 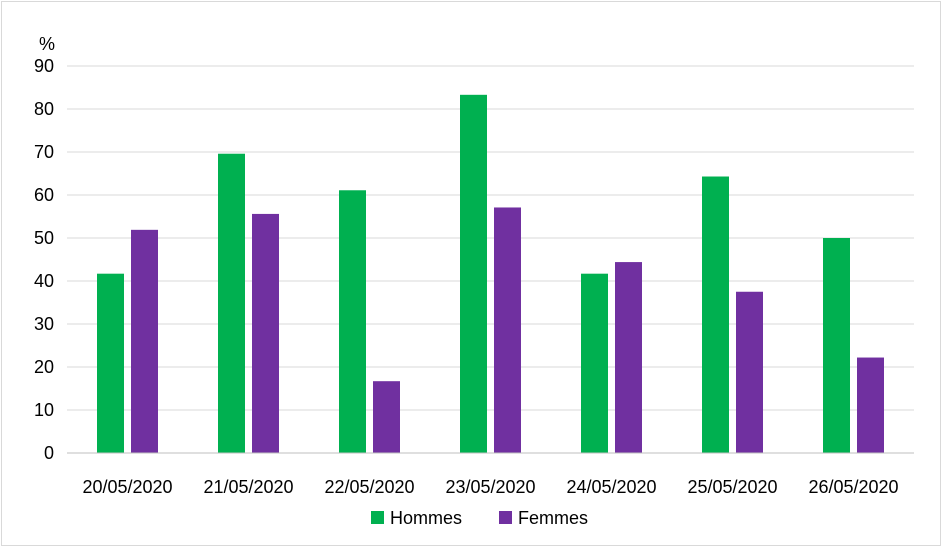 I want to click on y-tick-label: 50, so click(x=44, y=238).